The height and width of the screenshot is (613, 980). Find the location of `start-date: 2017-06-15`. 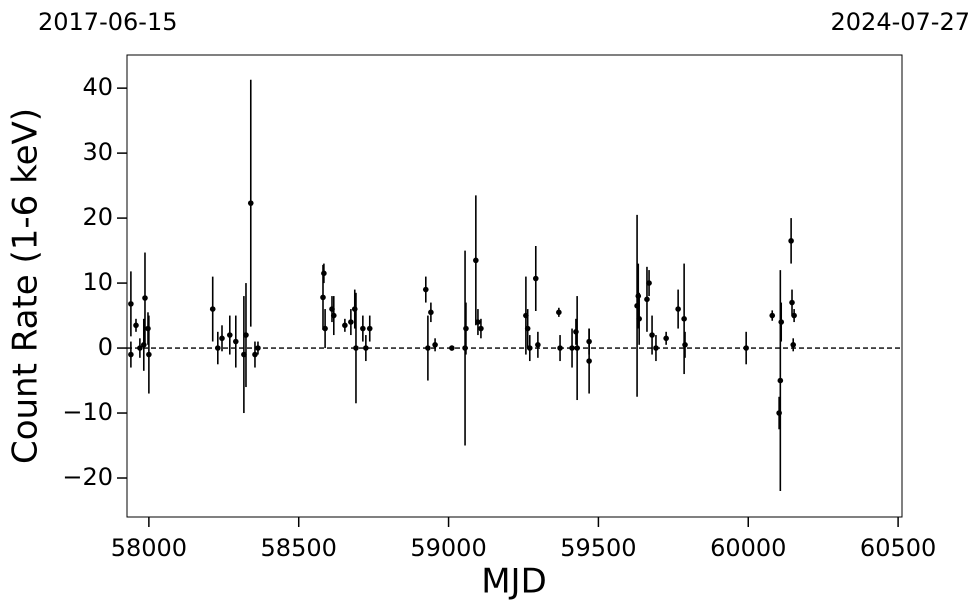

start-date: 2017-06-15 is located at coordinates (107, 22).